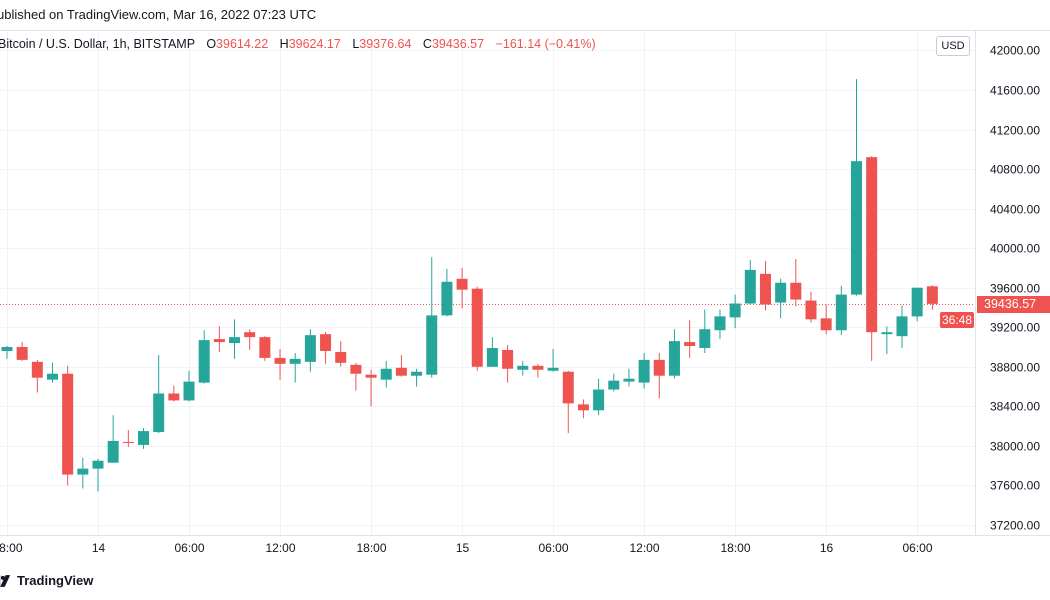  What do you see at coordinates (1015, 368) in the screenshot?
I see `price-tick-label: 38800.00` at bounding box center [1015, 368].